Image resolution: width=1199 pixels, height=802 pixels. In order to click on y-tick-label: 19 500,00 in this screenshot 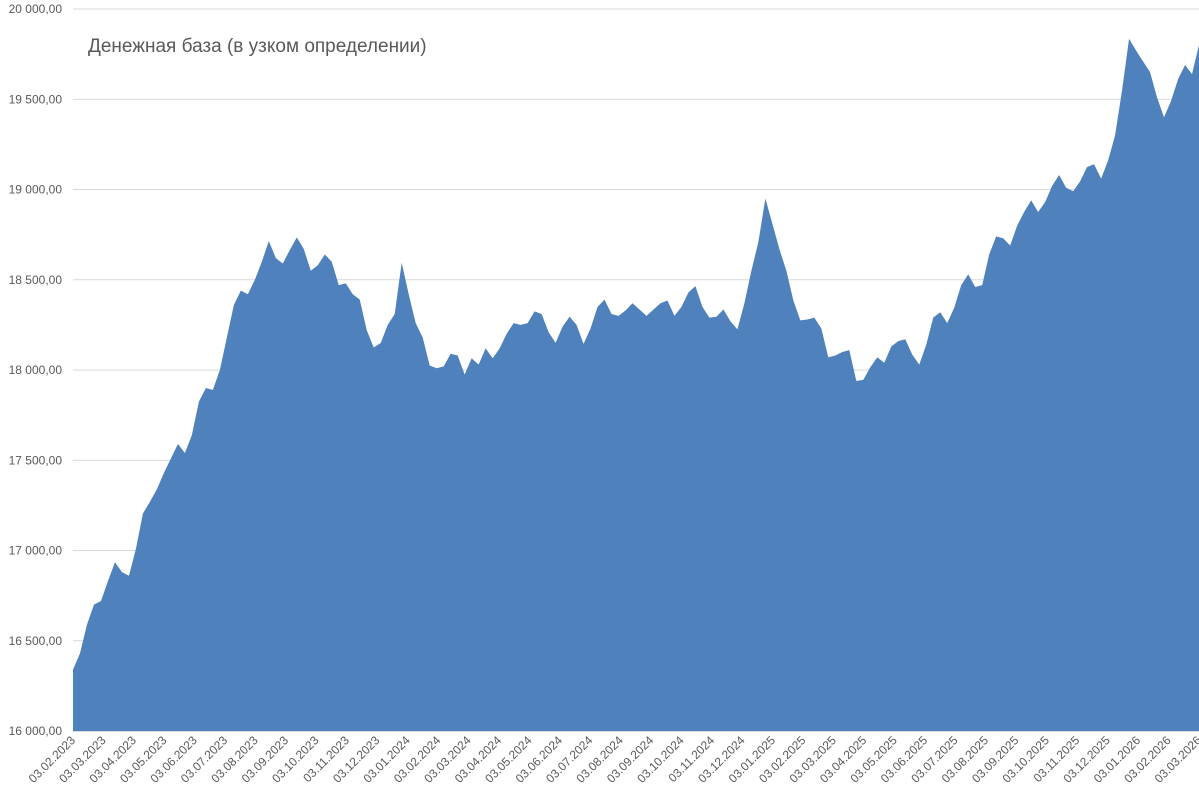, I will do `click(36, 99)`.